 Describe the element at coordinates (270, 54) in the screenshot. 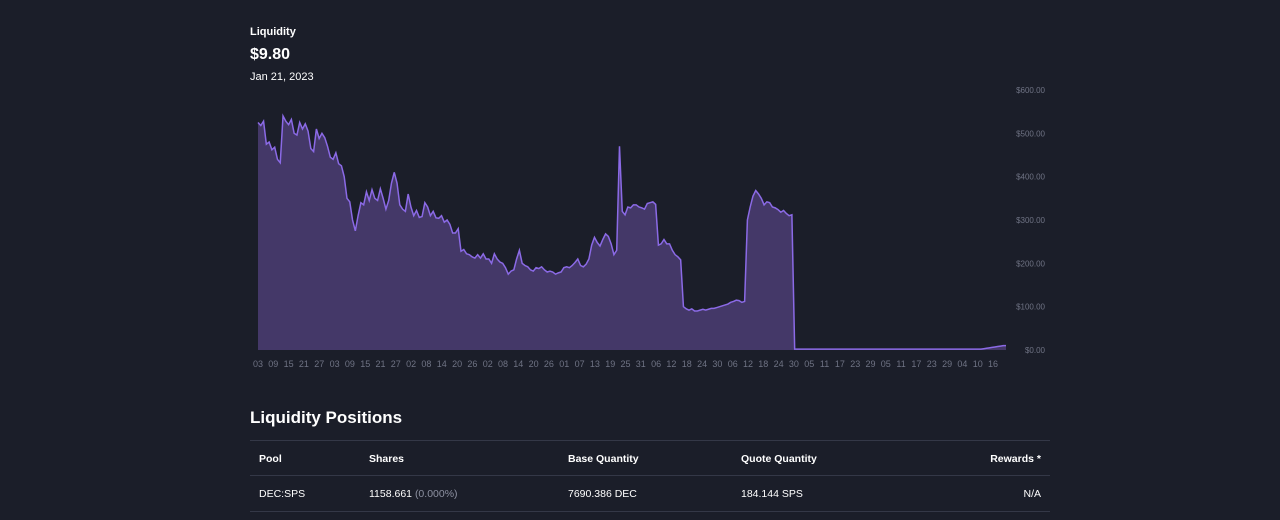

I see `current-value: $9.80` at that location.